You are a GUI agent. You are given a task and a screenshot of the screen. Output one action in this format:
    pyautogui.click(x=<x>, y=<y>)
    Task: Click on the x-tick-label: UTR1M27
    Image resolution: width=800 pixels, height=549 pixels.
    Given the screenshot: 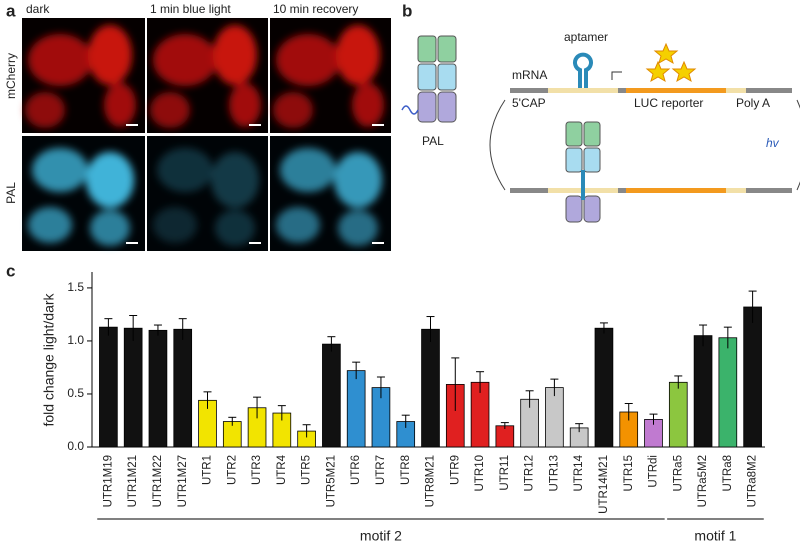 What is the action you would take?
    pyautogui.click(x=183, y=481)
    